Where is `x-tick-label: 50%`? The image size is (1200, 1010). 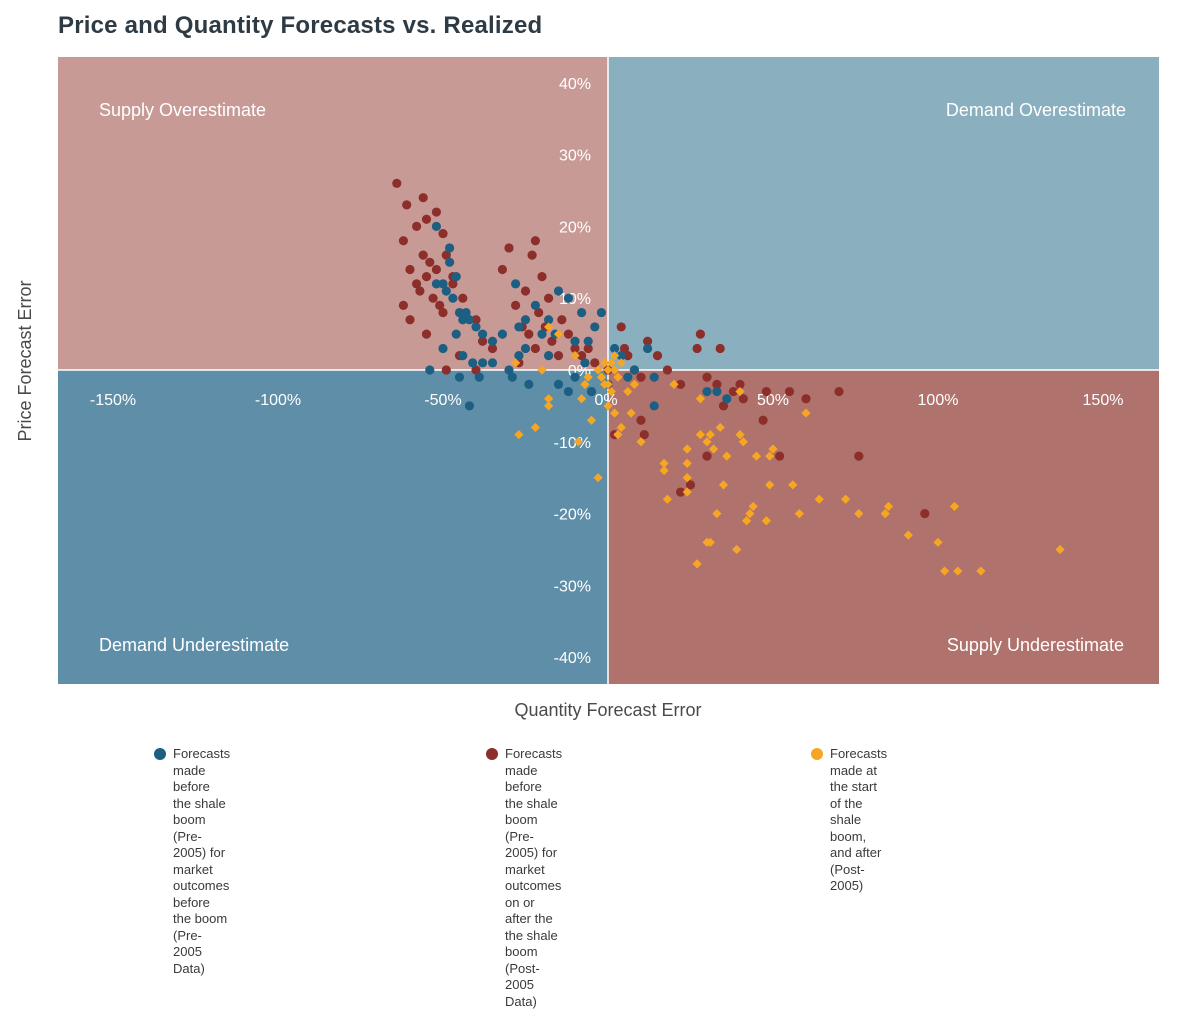
x-tick-label: 50% is located at coordinates (773, 400).